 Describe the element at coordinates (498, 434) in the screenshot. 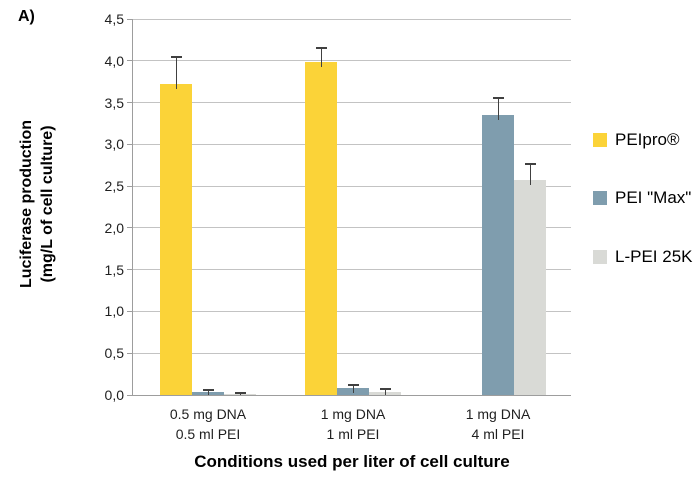

I see `x-category-line2: 4 ml PEI` at that location.